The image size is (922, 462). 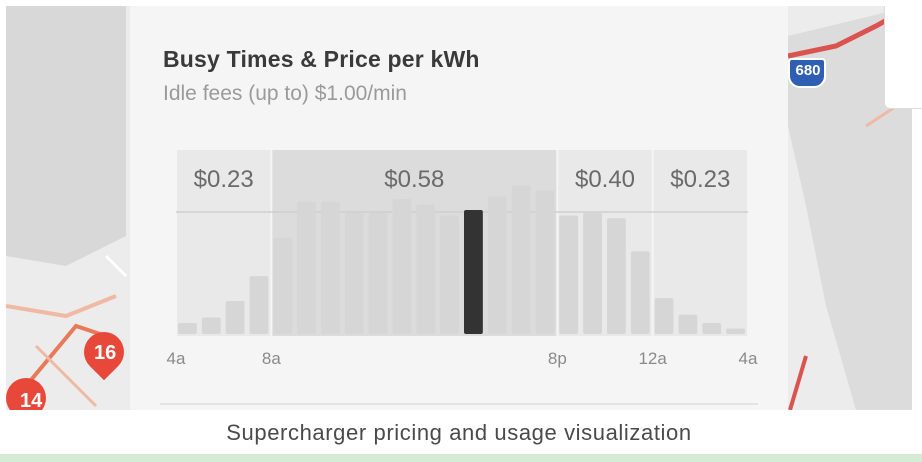 What do you see at coordinates (31, 400) in the screenshot?
I see `map-pin-label: 14` at bounding box center [31, 400].